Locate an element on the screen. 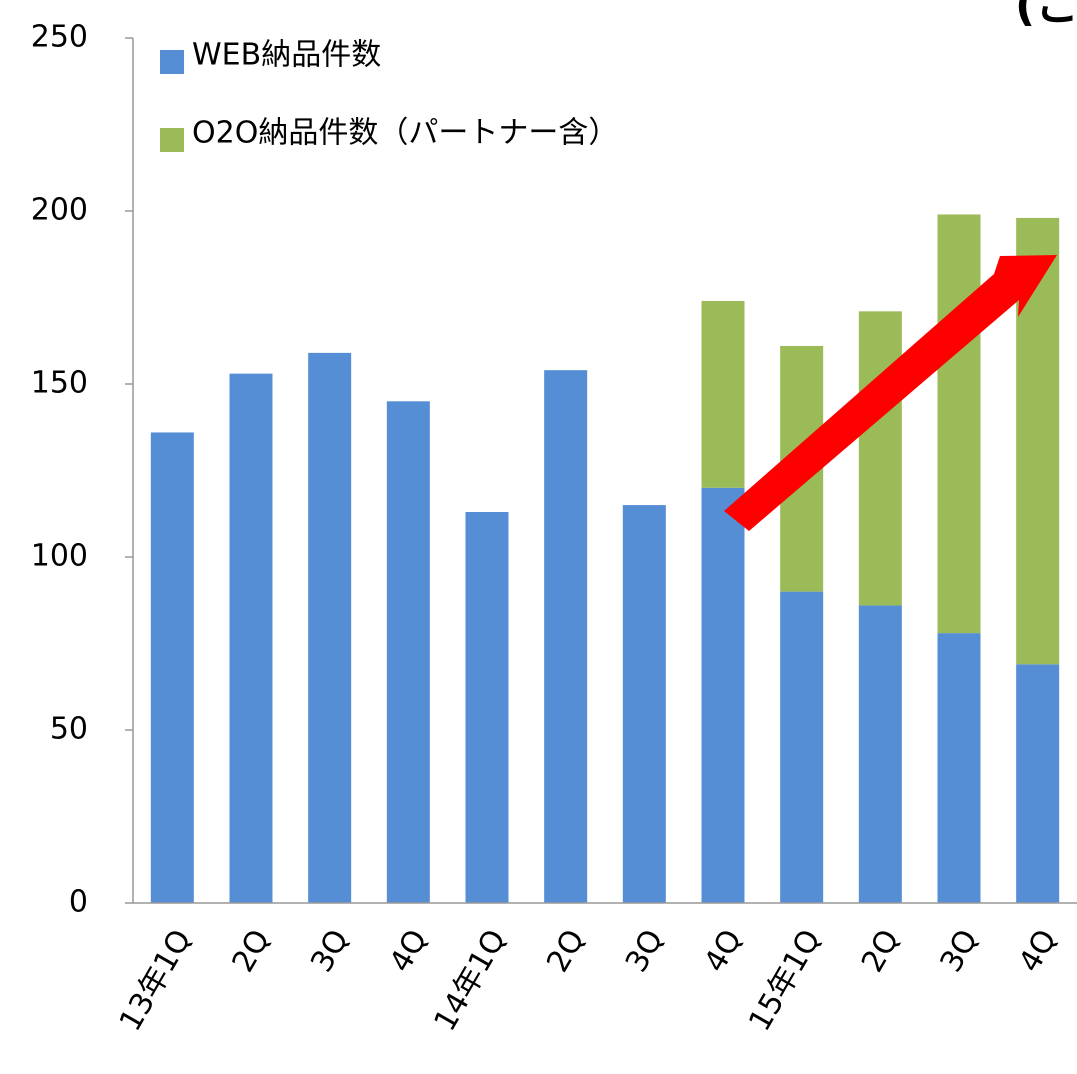 The height and width of the screenshot is (1074, 1077). x-tick-label: 15年1Q is located at coordinates (785, 981).